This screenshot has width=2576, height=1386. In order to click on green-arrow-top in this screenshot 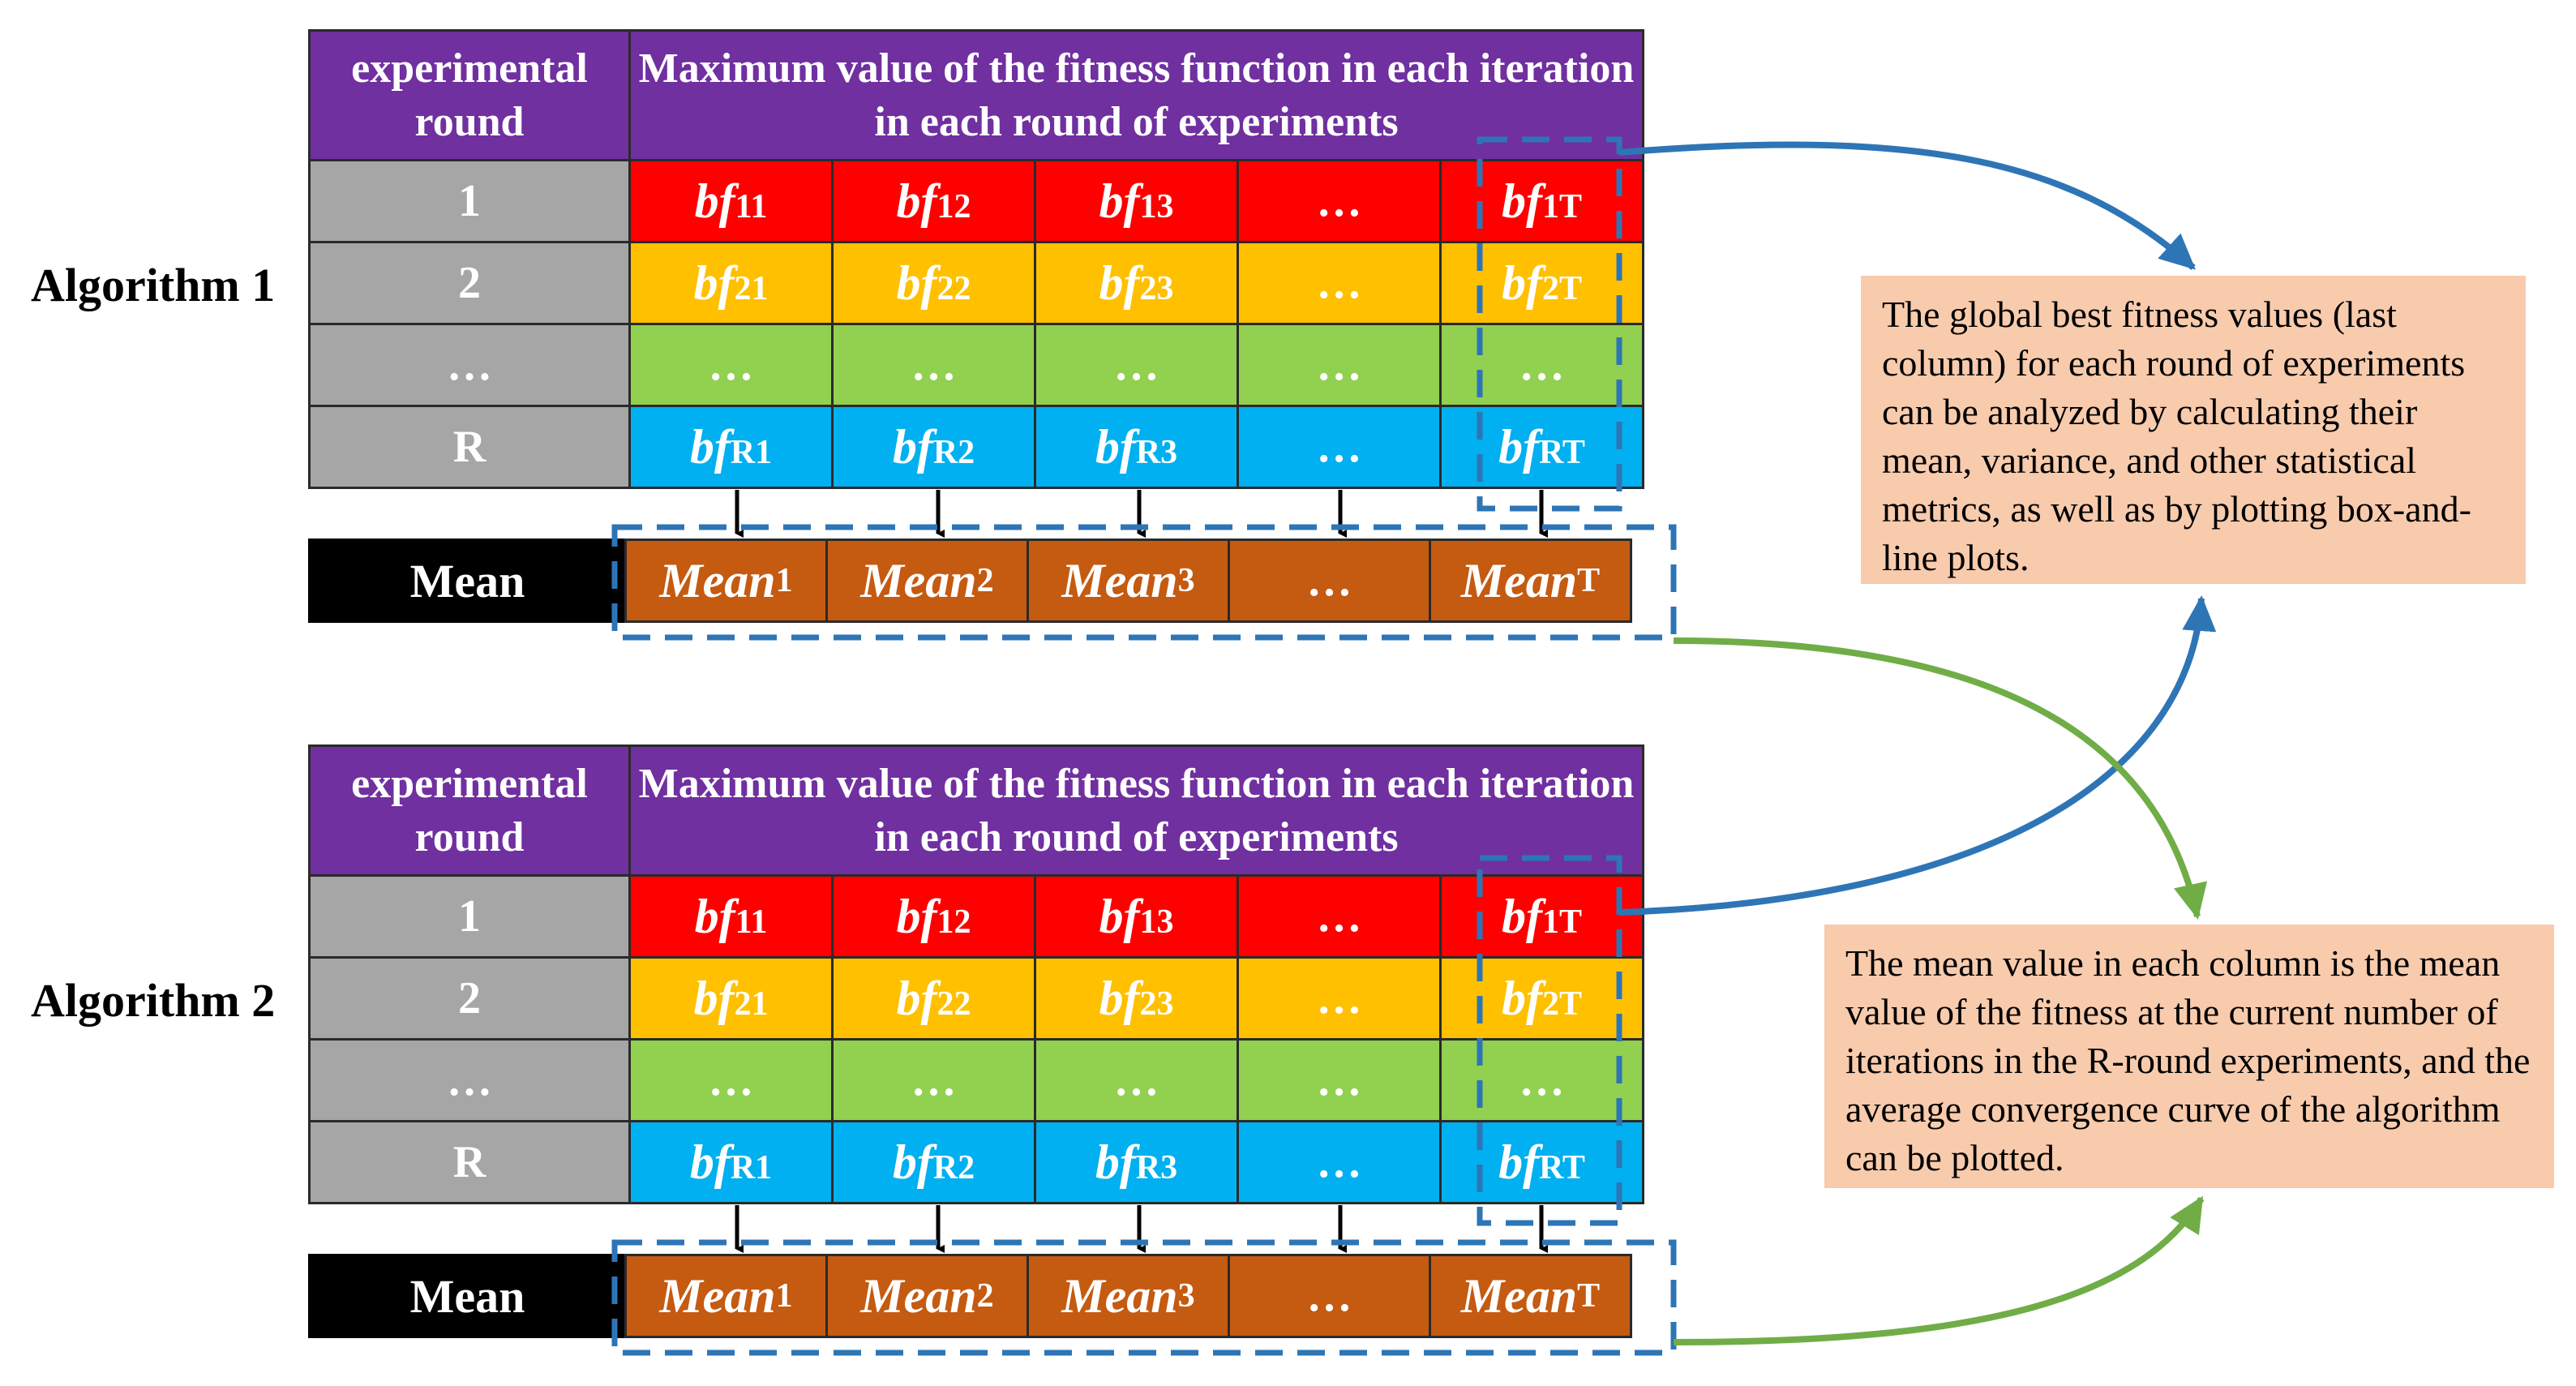, I will do `click(1940, 778)`.